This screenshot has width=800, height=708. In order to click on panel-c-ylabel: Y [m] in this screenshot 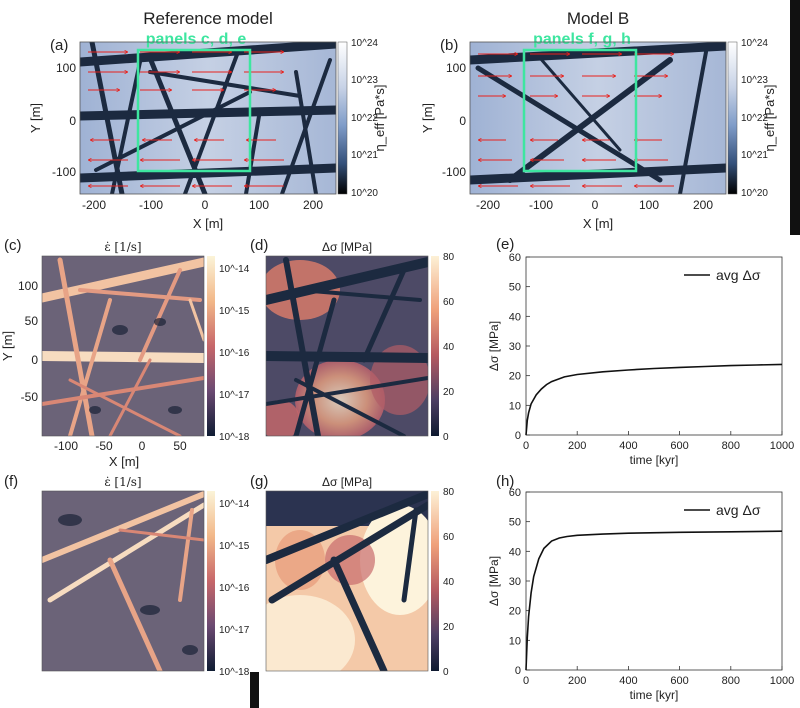, I will do `click(7, 346)`.